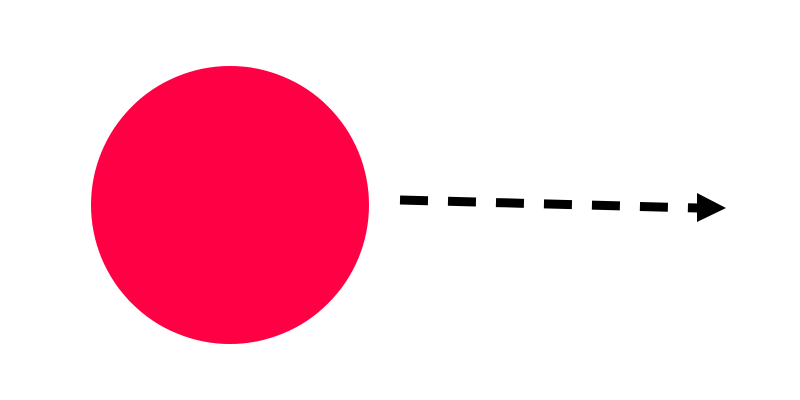  I want to click on dashed-arrow, so click(562, 207).